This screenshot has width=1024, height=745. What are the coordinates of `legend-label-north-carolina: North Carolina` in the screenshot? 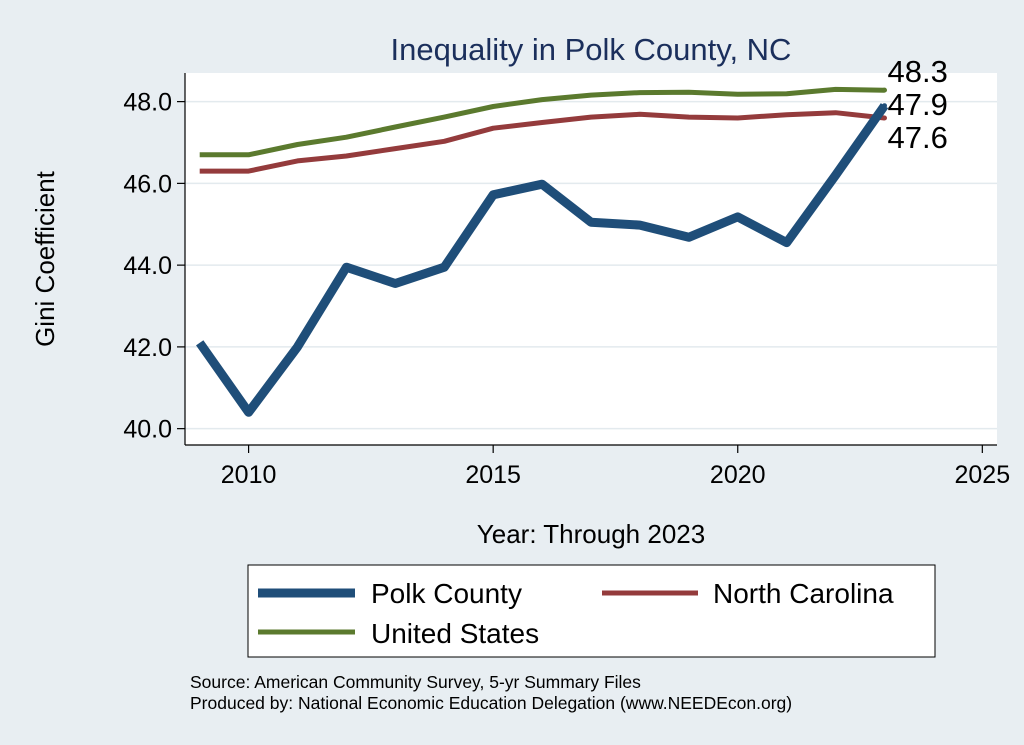 It's located at (803, 593).